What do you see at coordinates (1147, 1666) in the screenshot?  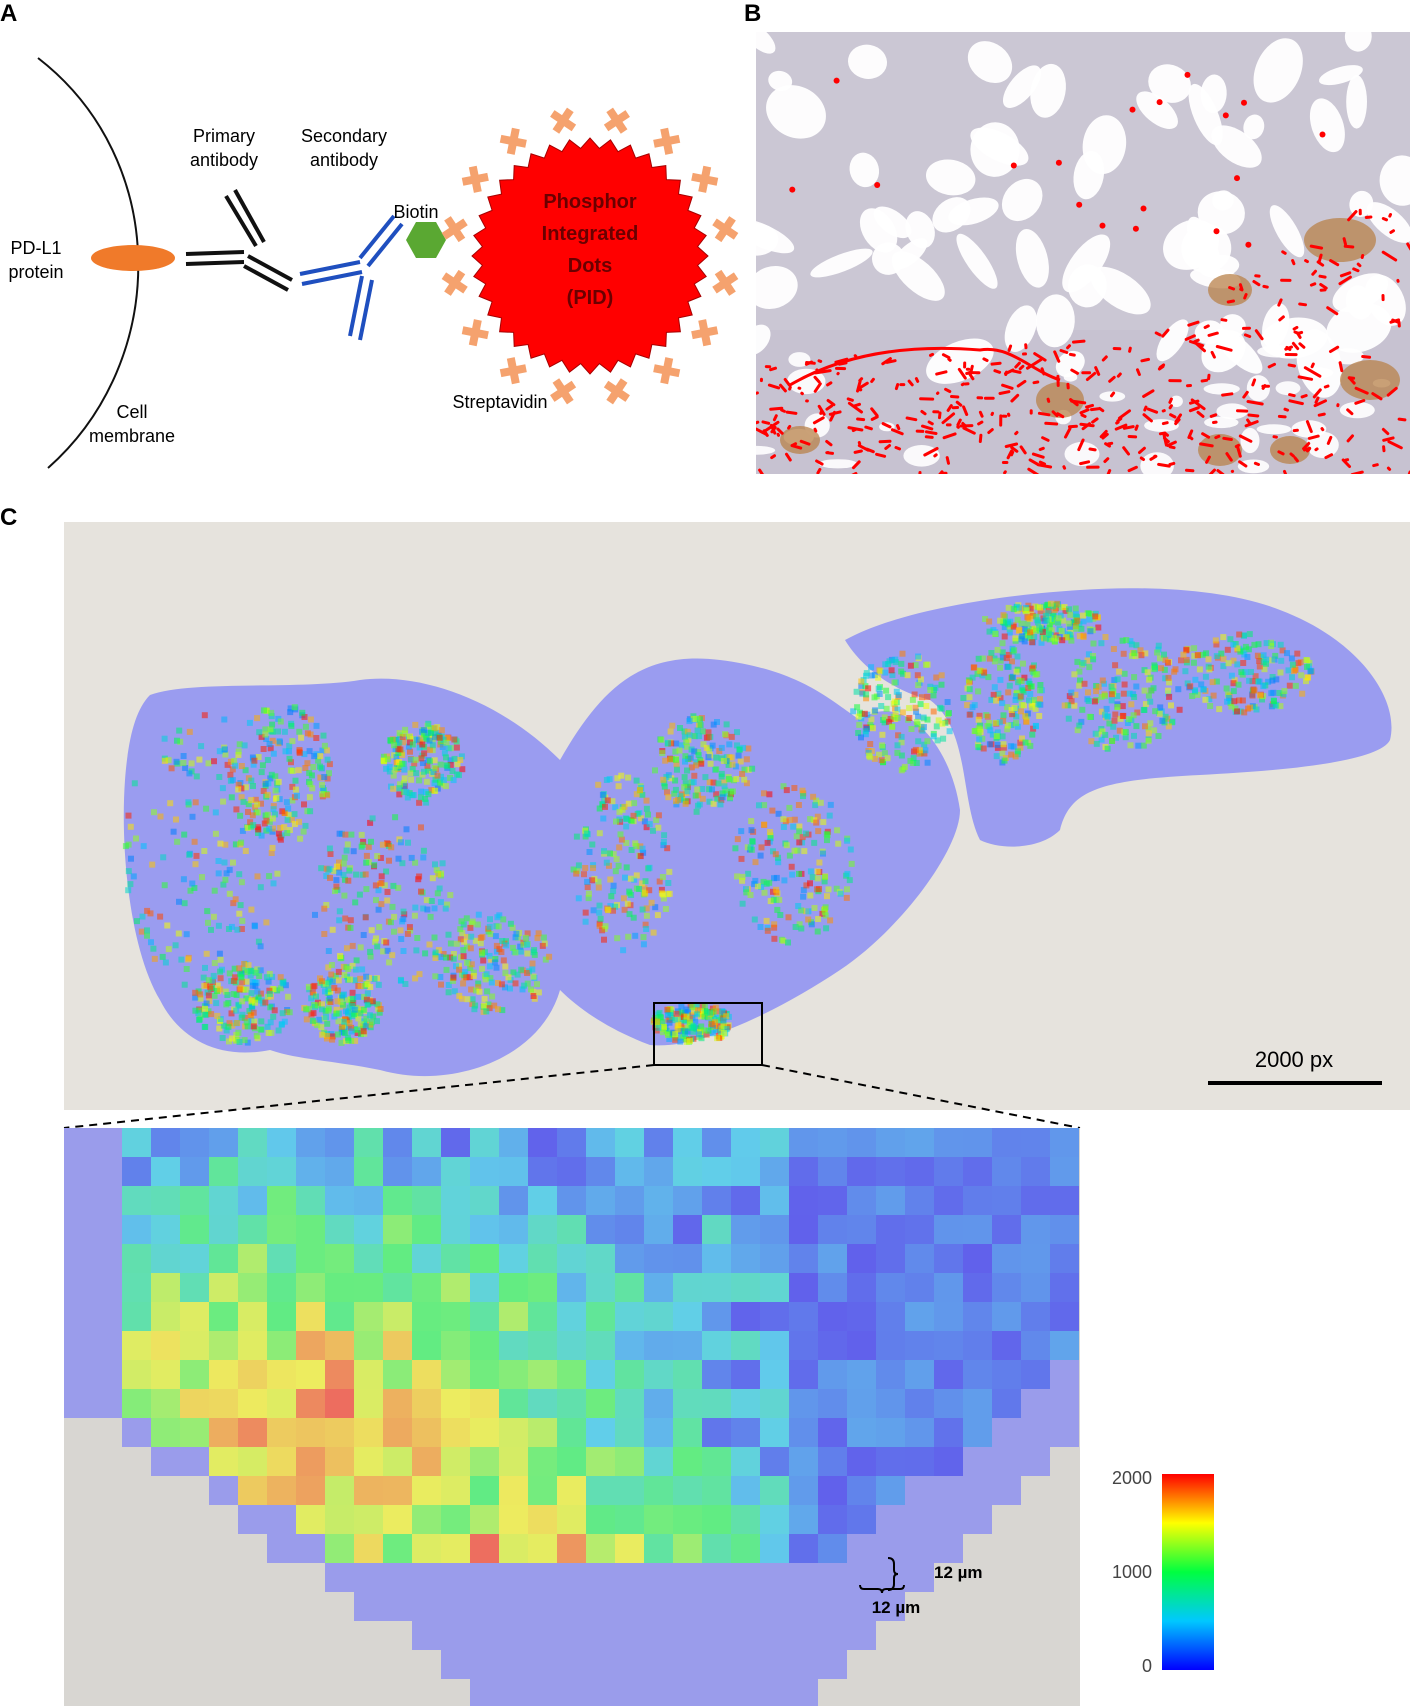 I see `colorbar-min-label: 0` at bounding box center [1147, 1666].